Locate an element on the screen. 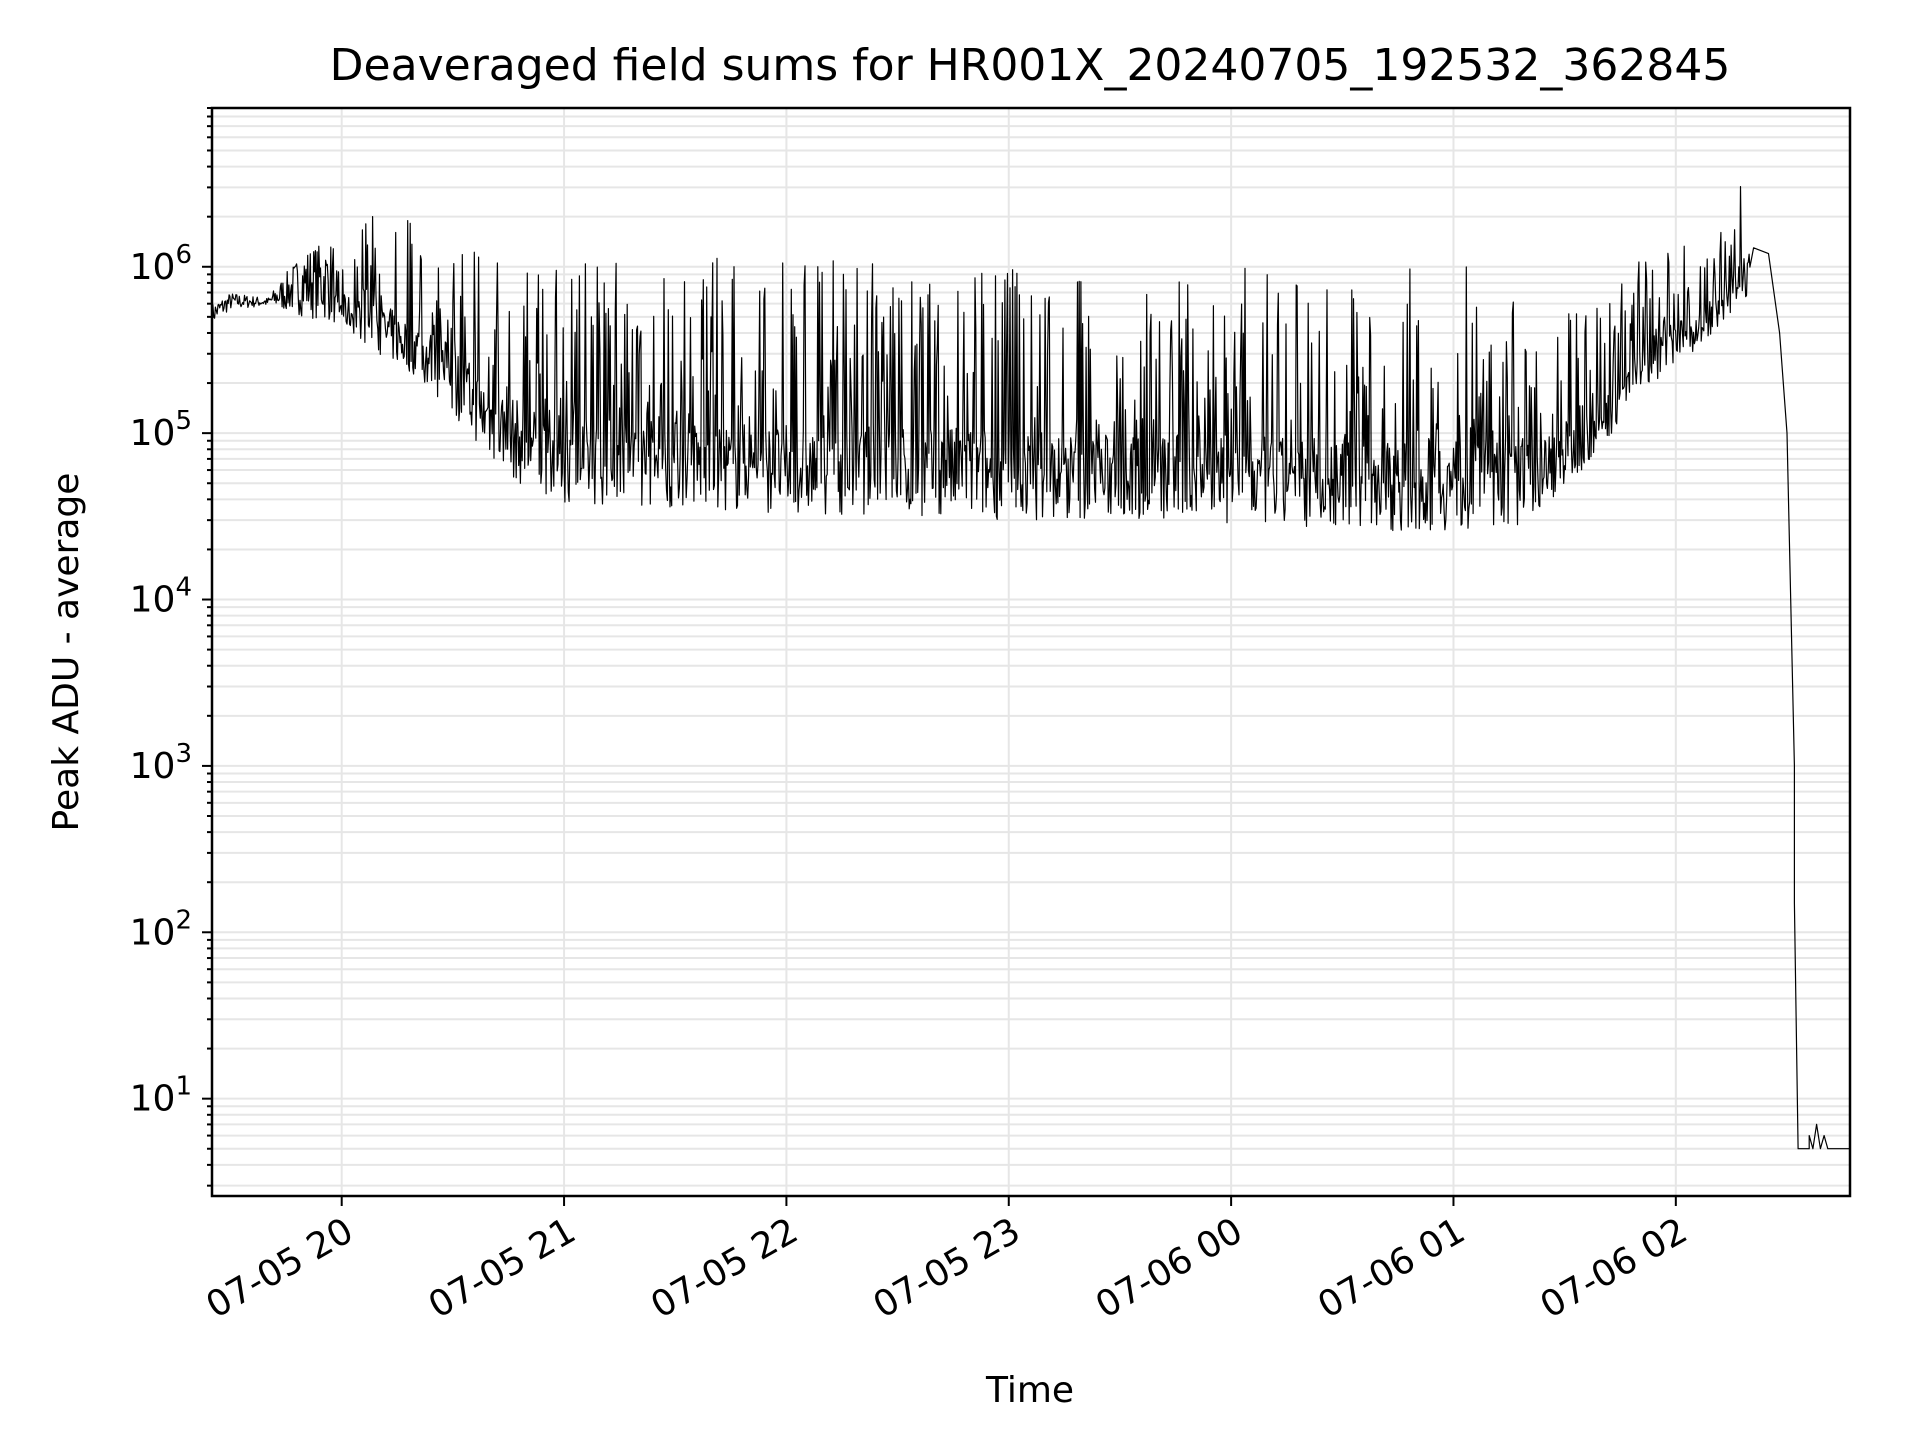 This screenshot has width=1920, height=1440. y-tick-label: 10³ is located at coordinates (161, 763).